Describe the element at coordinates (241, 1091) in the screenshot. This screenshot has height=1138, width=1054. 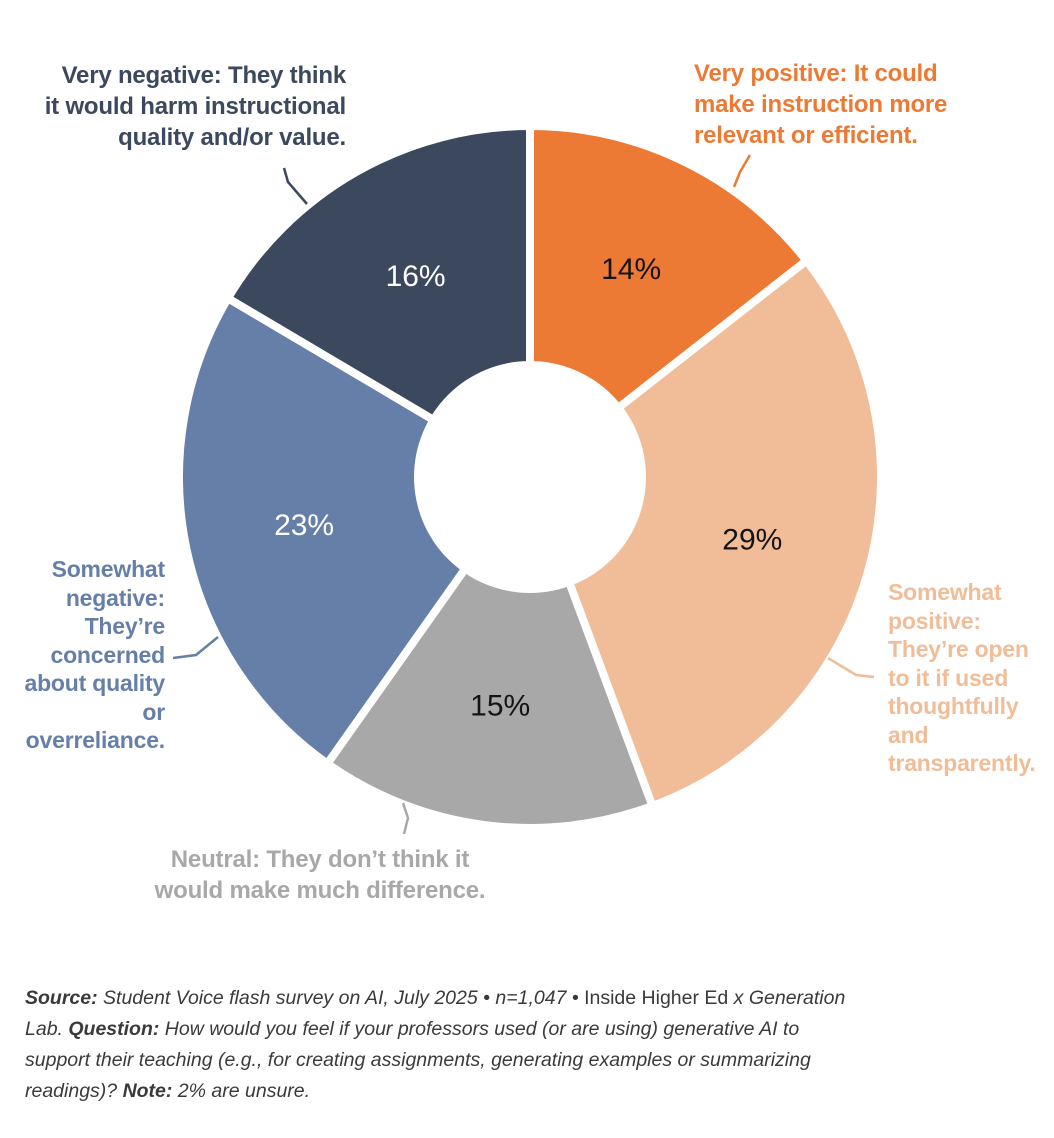
I see `footnote-text-part: 2% are unsure.` at that location.